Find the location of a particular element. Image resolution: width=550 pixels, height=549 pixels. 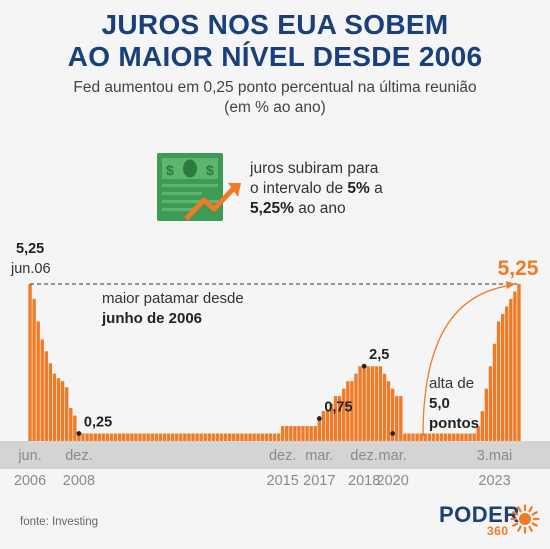

rise-note-line-1: alta de is located at coordinates (451, 383).